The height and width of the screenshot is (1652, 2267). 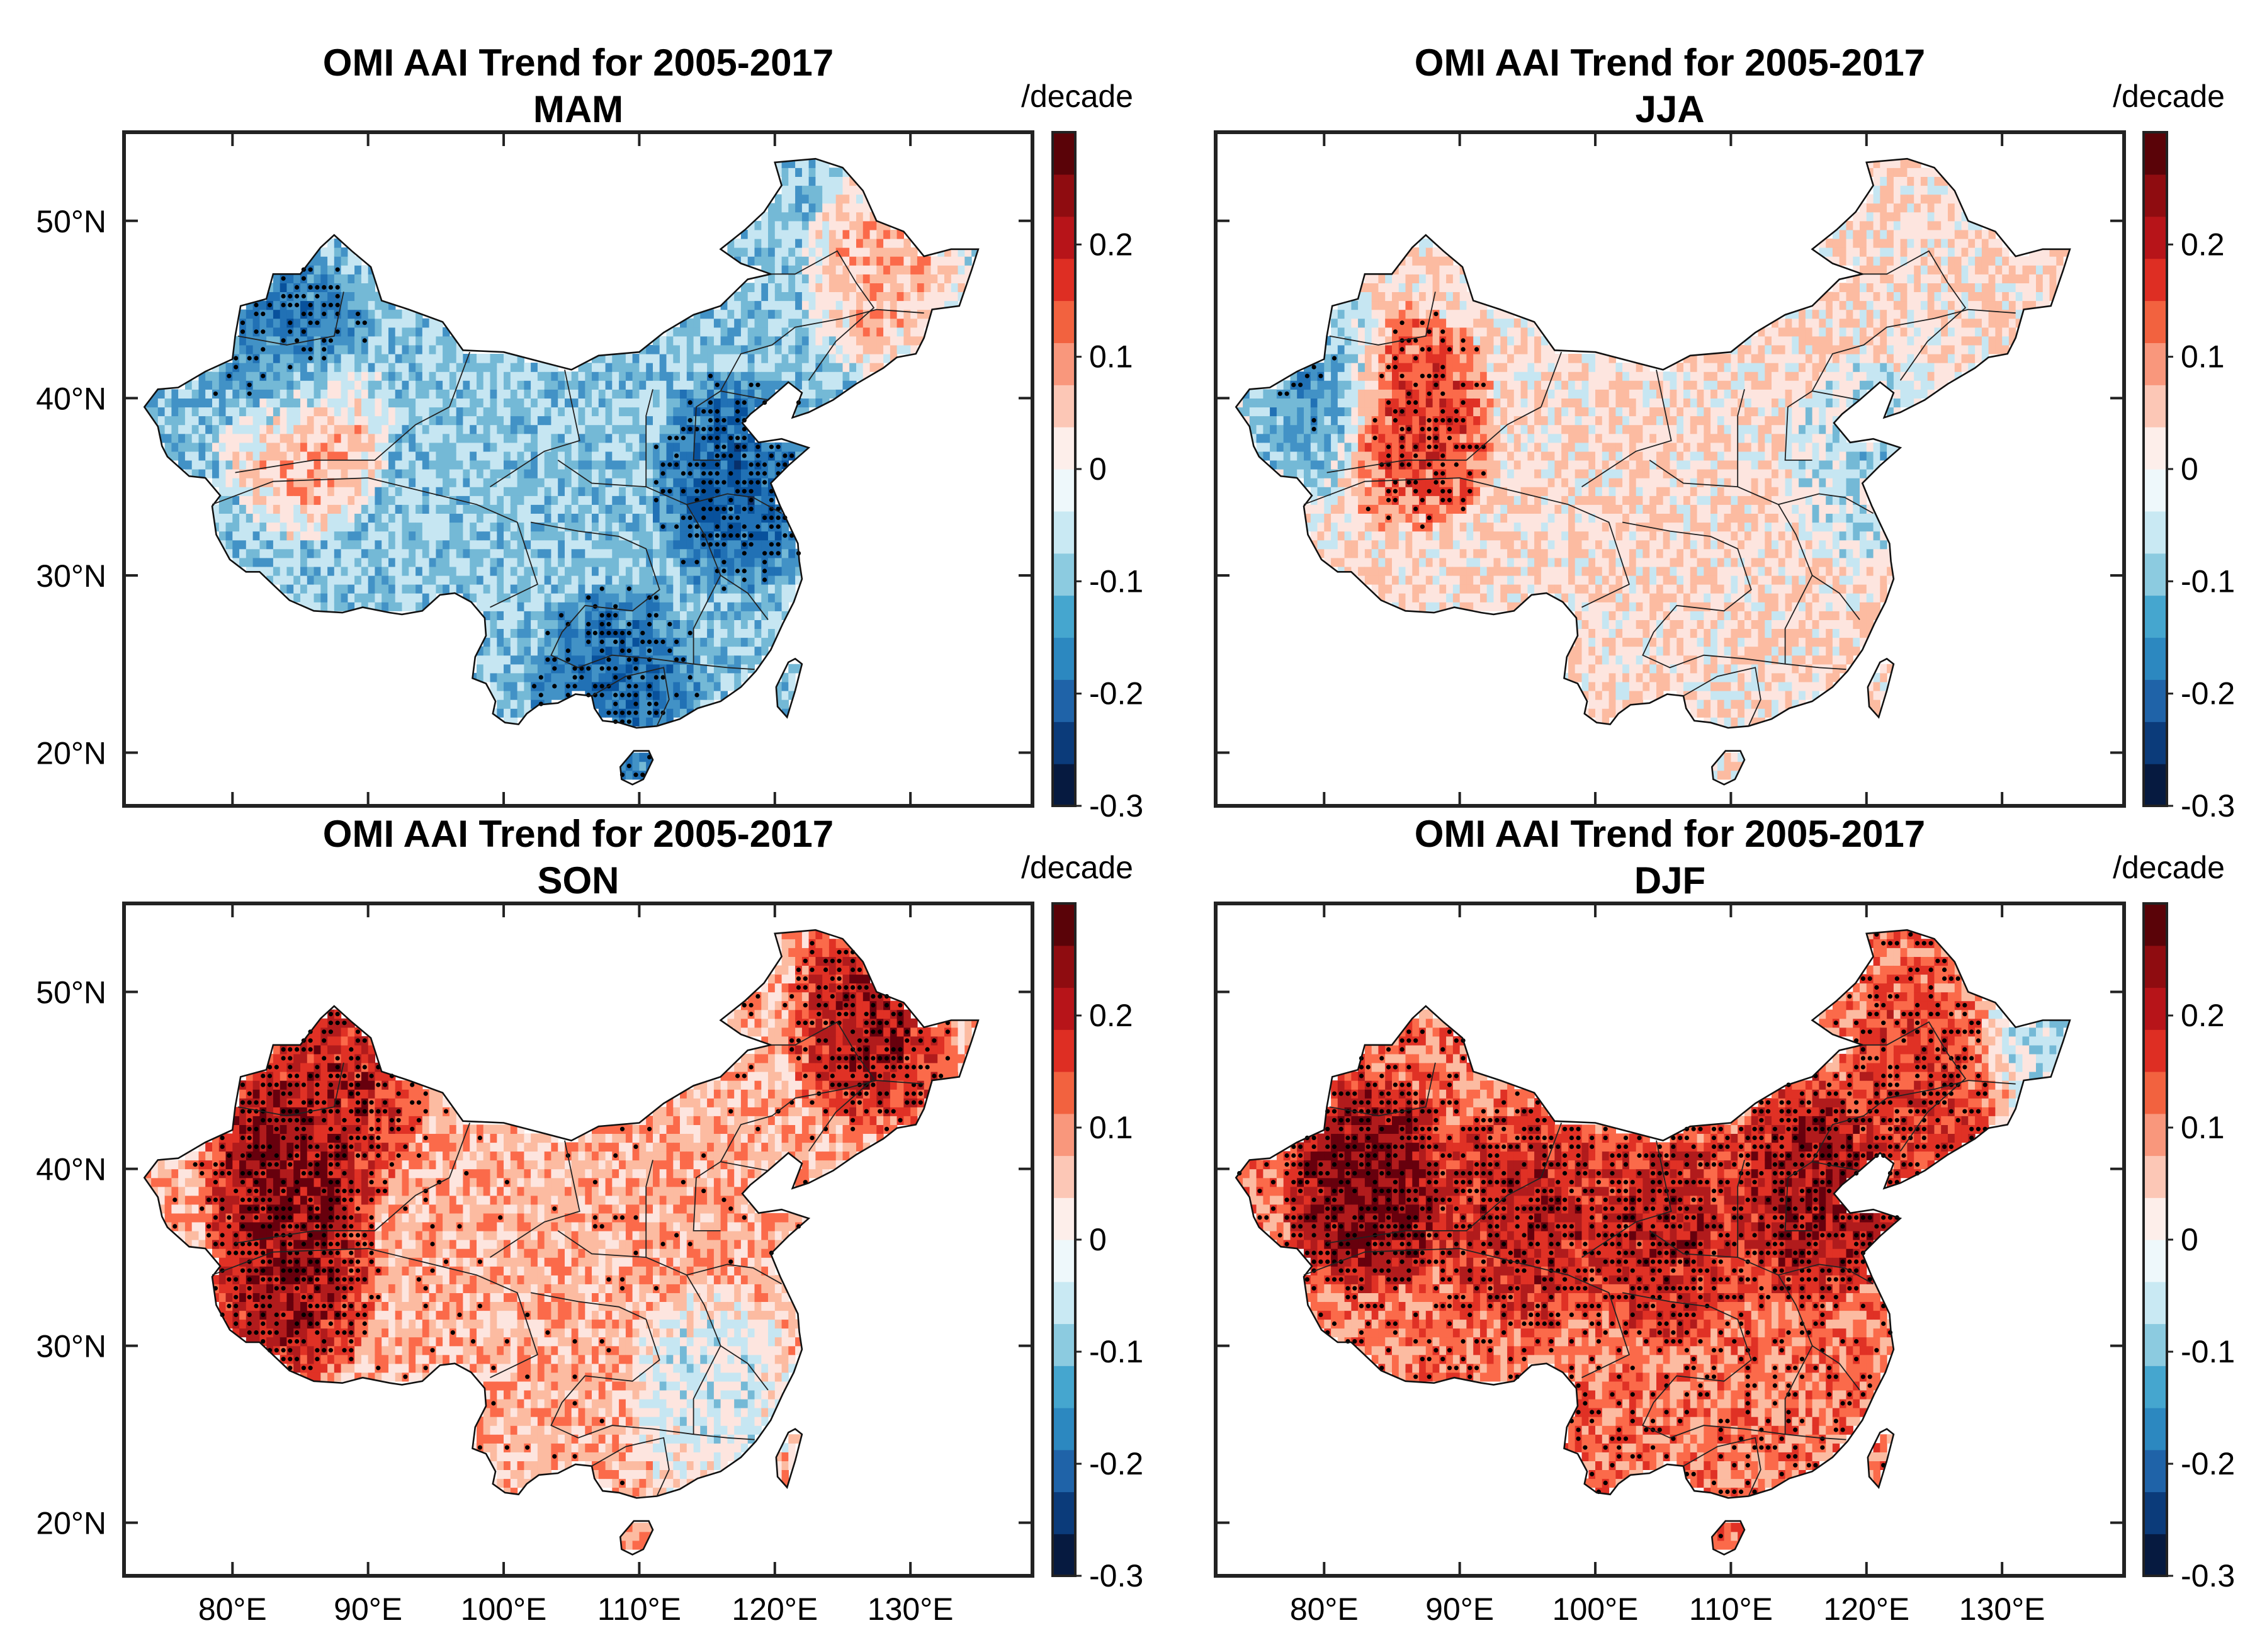 What do you see at coordinates (1670, 880) in the screenshot?
I see `season-label: DJF` at bounding box center [1670, 880].